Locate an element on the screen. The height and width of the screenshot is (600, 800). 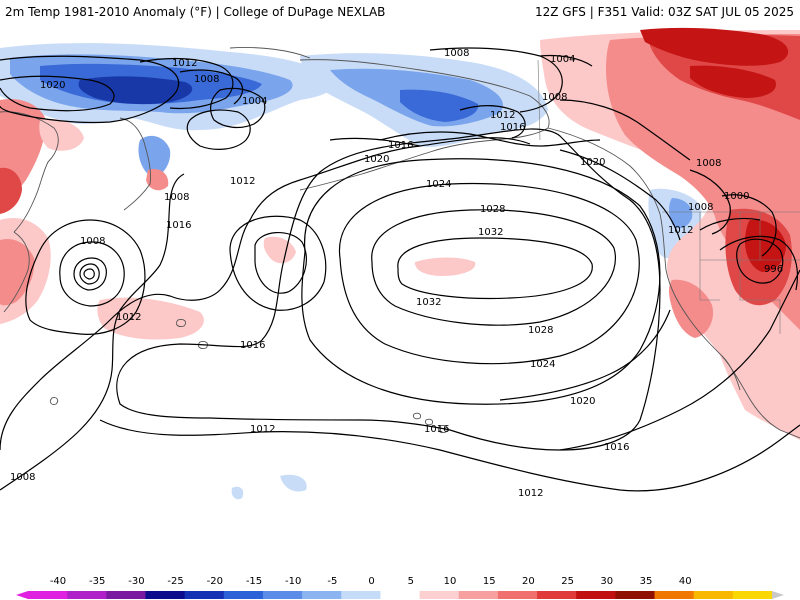
coast-japan is located at coordinates (16, 272).